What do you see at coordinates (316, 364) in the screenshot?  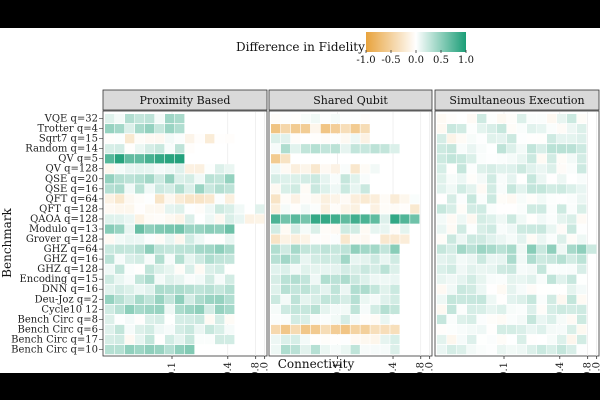 I see `x-axis-title: Connectivity` at bounding box center [316, 364].